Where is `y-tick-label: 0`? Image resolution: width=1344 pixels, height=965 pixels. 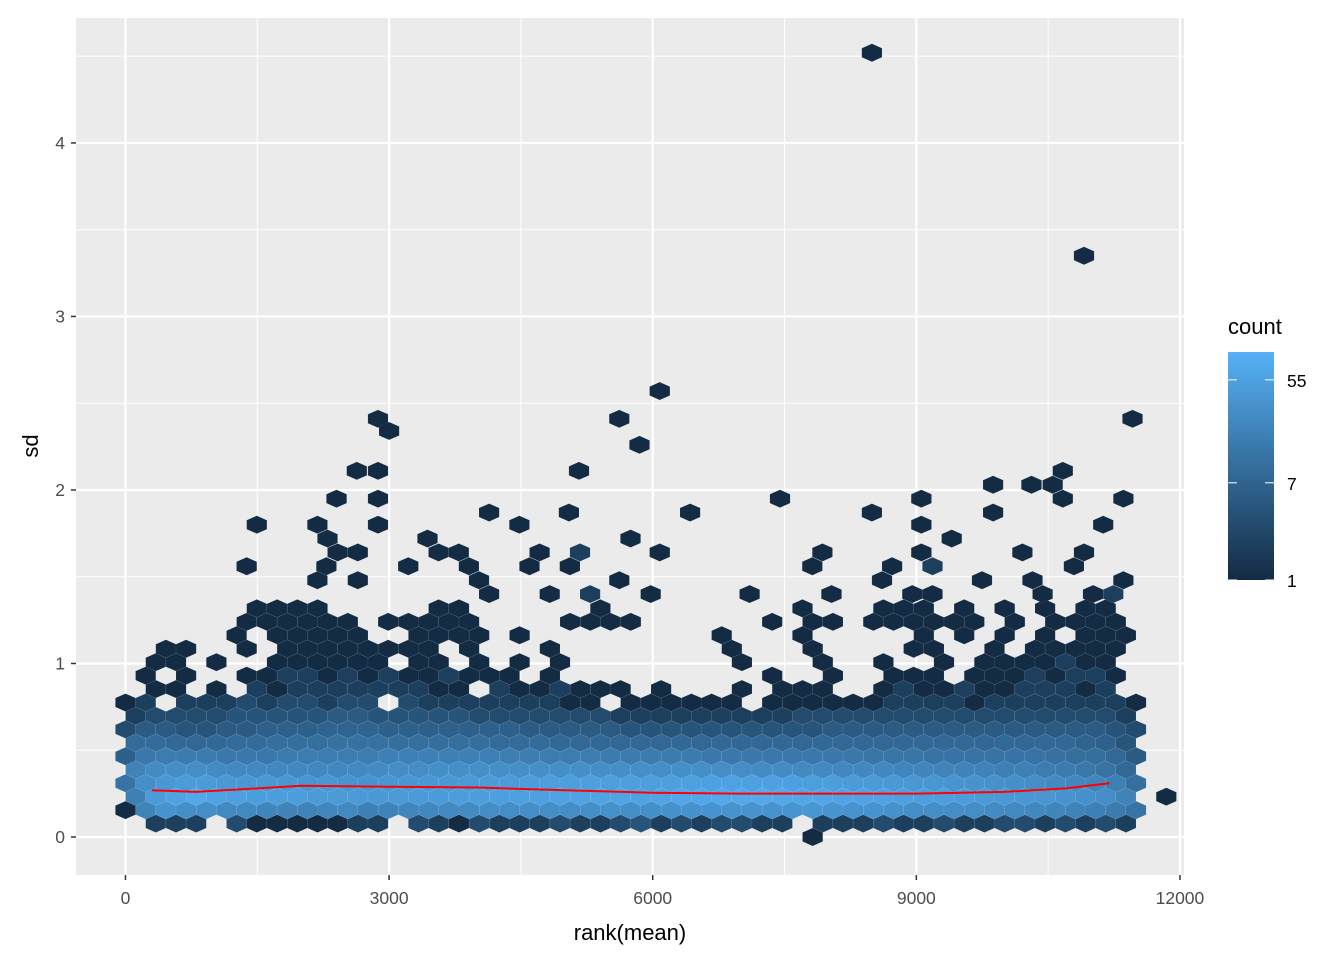 y-tick-label: 0 is located at coordinates (60, 837).